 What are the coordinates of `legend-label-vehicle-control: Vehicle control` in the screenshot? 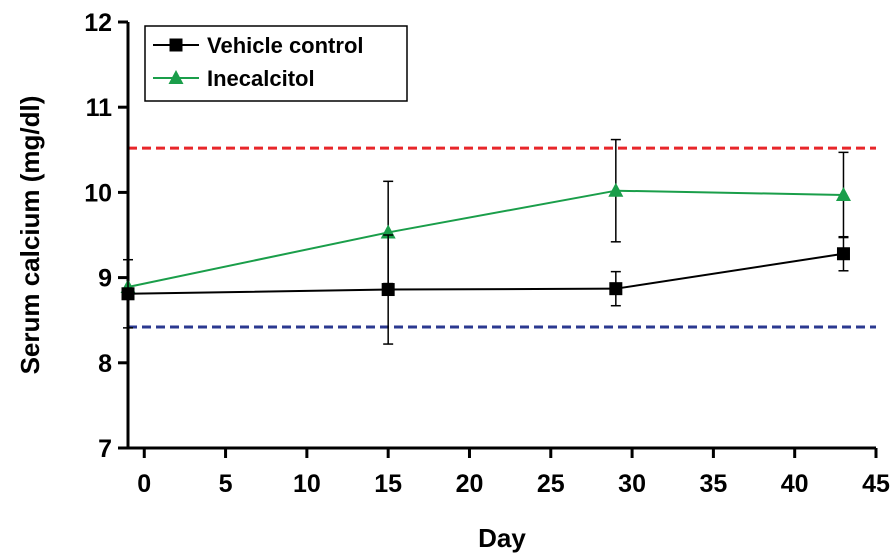 It's located at (285, 45).